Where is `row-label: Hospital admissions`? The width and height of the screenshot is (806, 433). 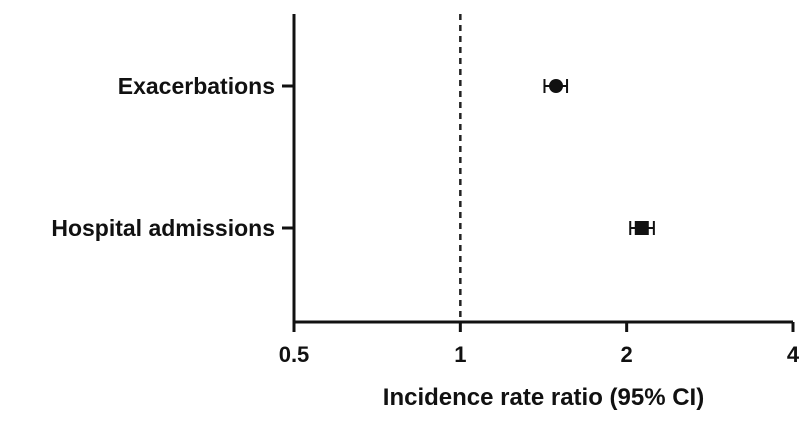 row-label: Hospital admissions is located at coordinates (163, 228).